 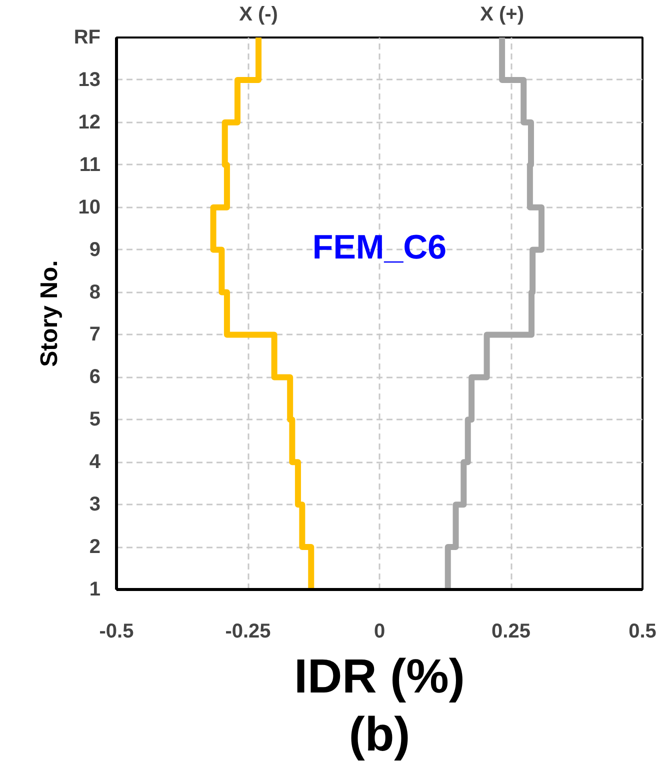 I want to click on x-tick-label: 0.5, so click(x=642, y=631).